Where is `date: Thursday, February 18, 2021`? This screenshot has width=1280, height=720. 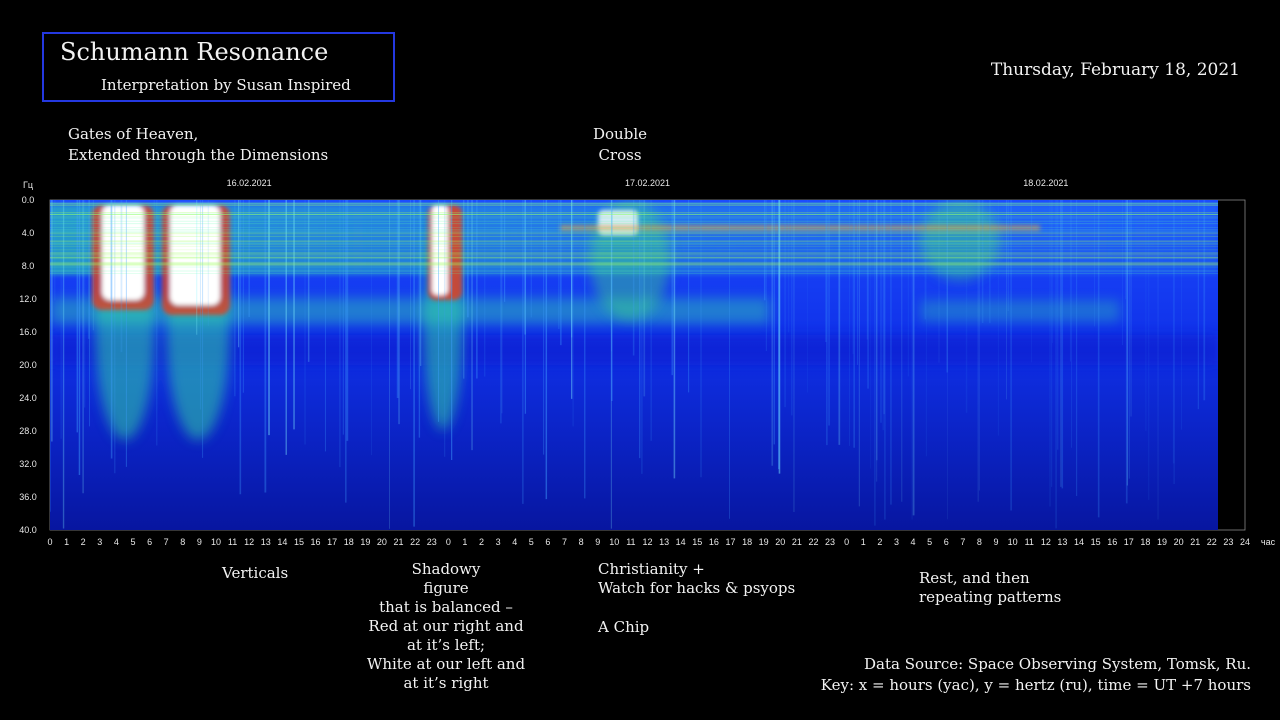
date: Thursday, February 18, 2021 is located at coordinates (1115, 70).